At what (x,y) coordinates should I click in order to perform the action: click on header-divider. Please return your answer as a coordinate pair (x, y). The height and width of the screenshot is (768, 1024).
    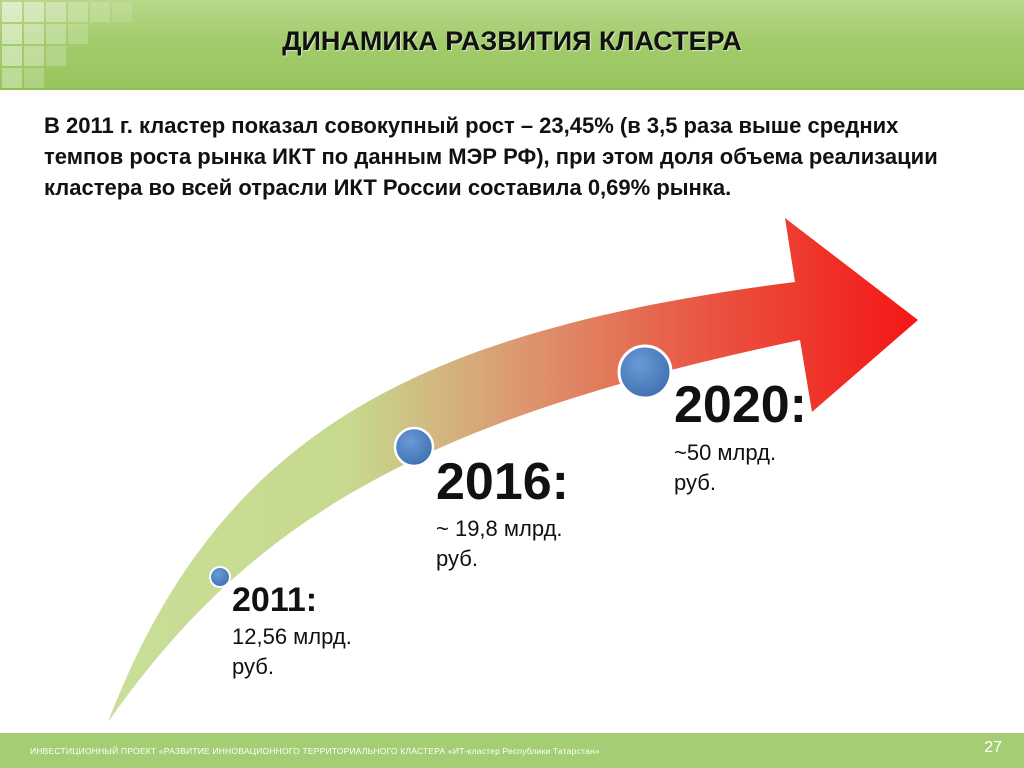
    Looking at the image, I should click on (512, 89).